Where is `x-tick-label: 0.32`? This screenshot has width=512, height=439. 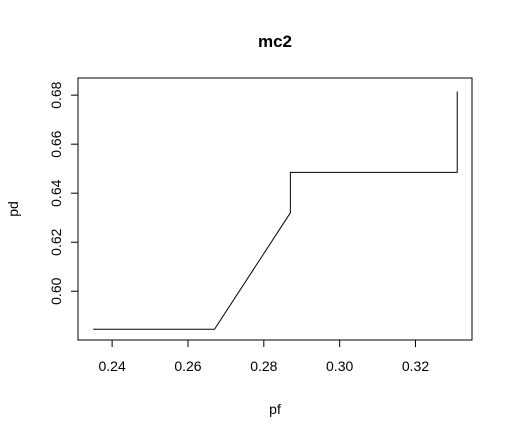
x-tick-label: 0.32 is located at coordinates (415, 366).